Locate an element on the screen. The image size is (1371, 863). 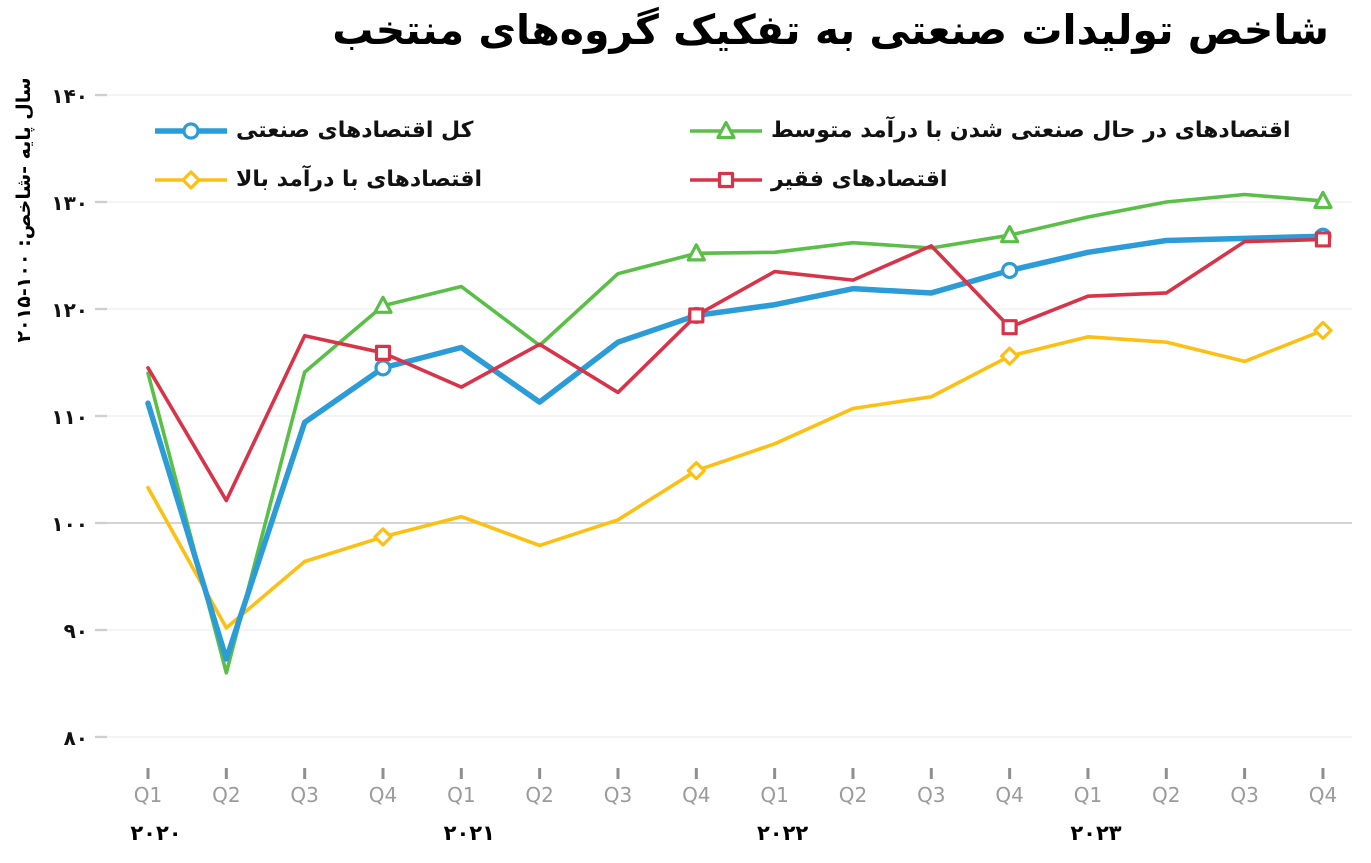
legend-item-total-industrial: کل اقتصادهای صنعتی is located at coordinates (314, 131).